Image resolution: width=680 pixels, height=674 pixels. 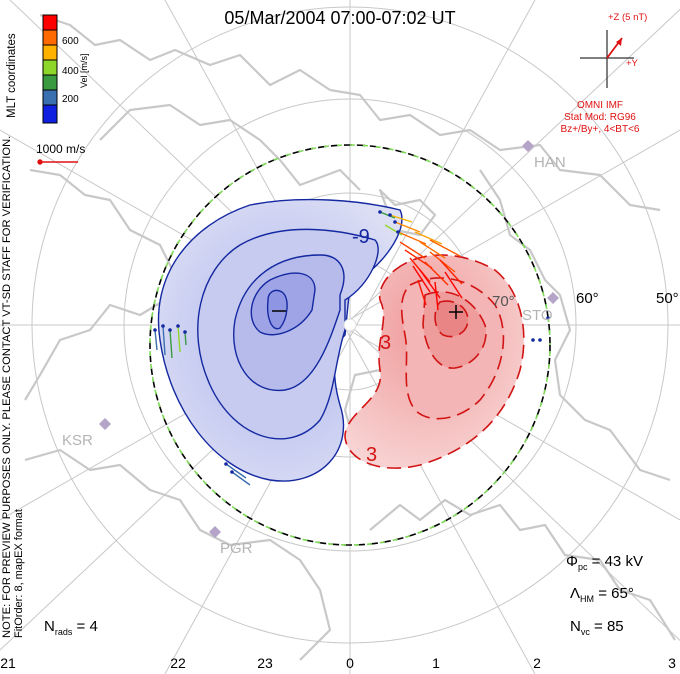 What do you see at coordinates (84, 70) in the screenshot?
I see `color-scale-unit: Vel [m/s]` at bounding box center [84, 70].